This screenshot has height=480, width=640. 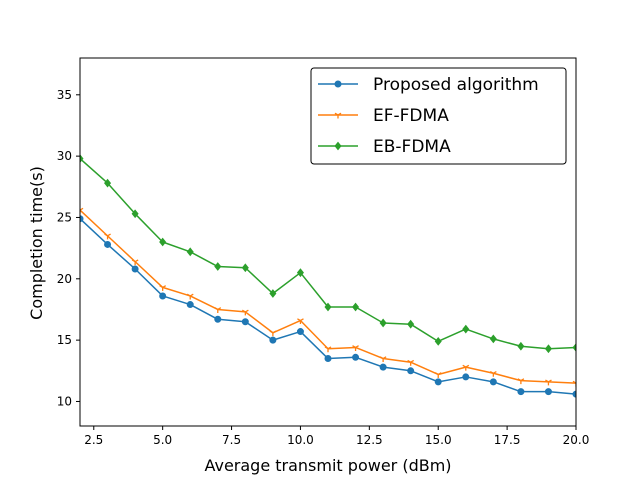 What do you see at coordinates (369, 440) in the screenshot?
I see `x-tick-label: 12.5` at bounding box center [369, 440].